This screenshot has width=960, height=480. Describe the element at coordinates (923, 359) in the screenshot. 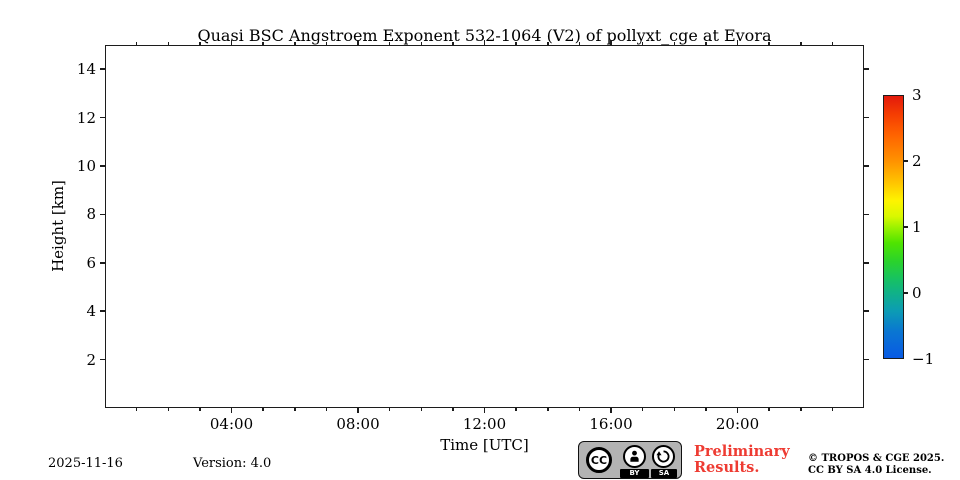

I see `colorbar-tick-label: −1` at that location.